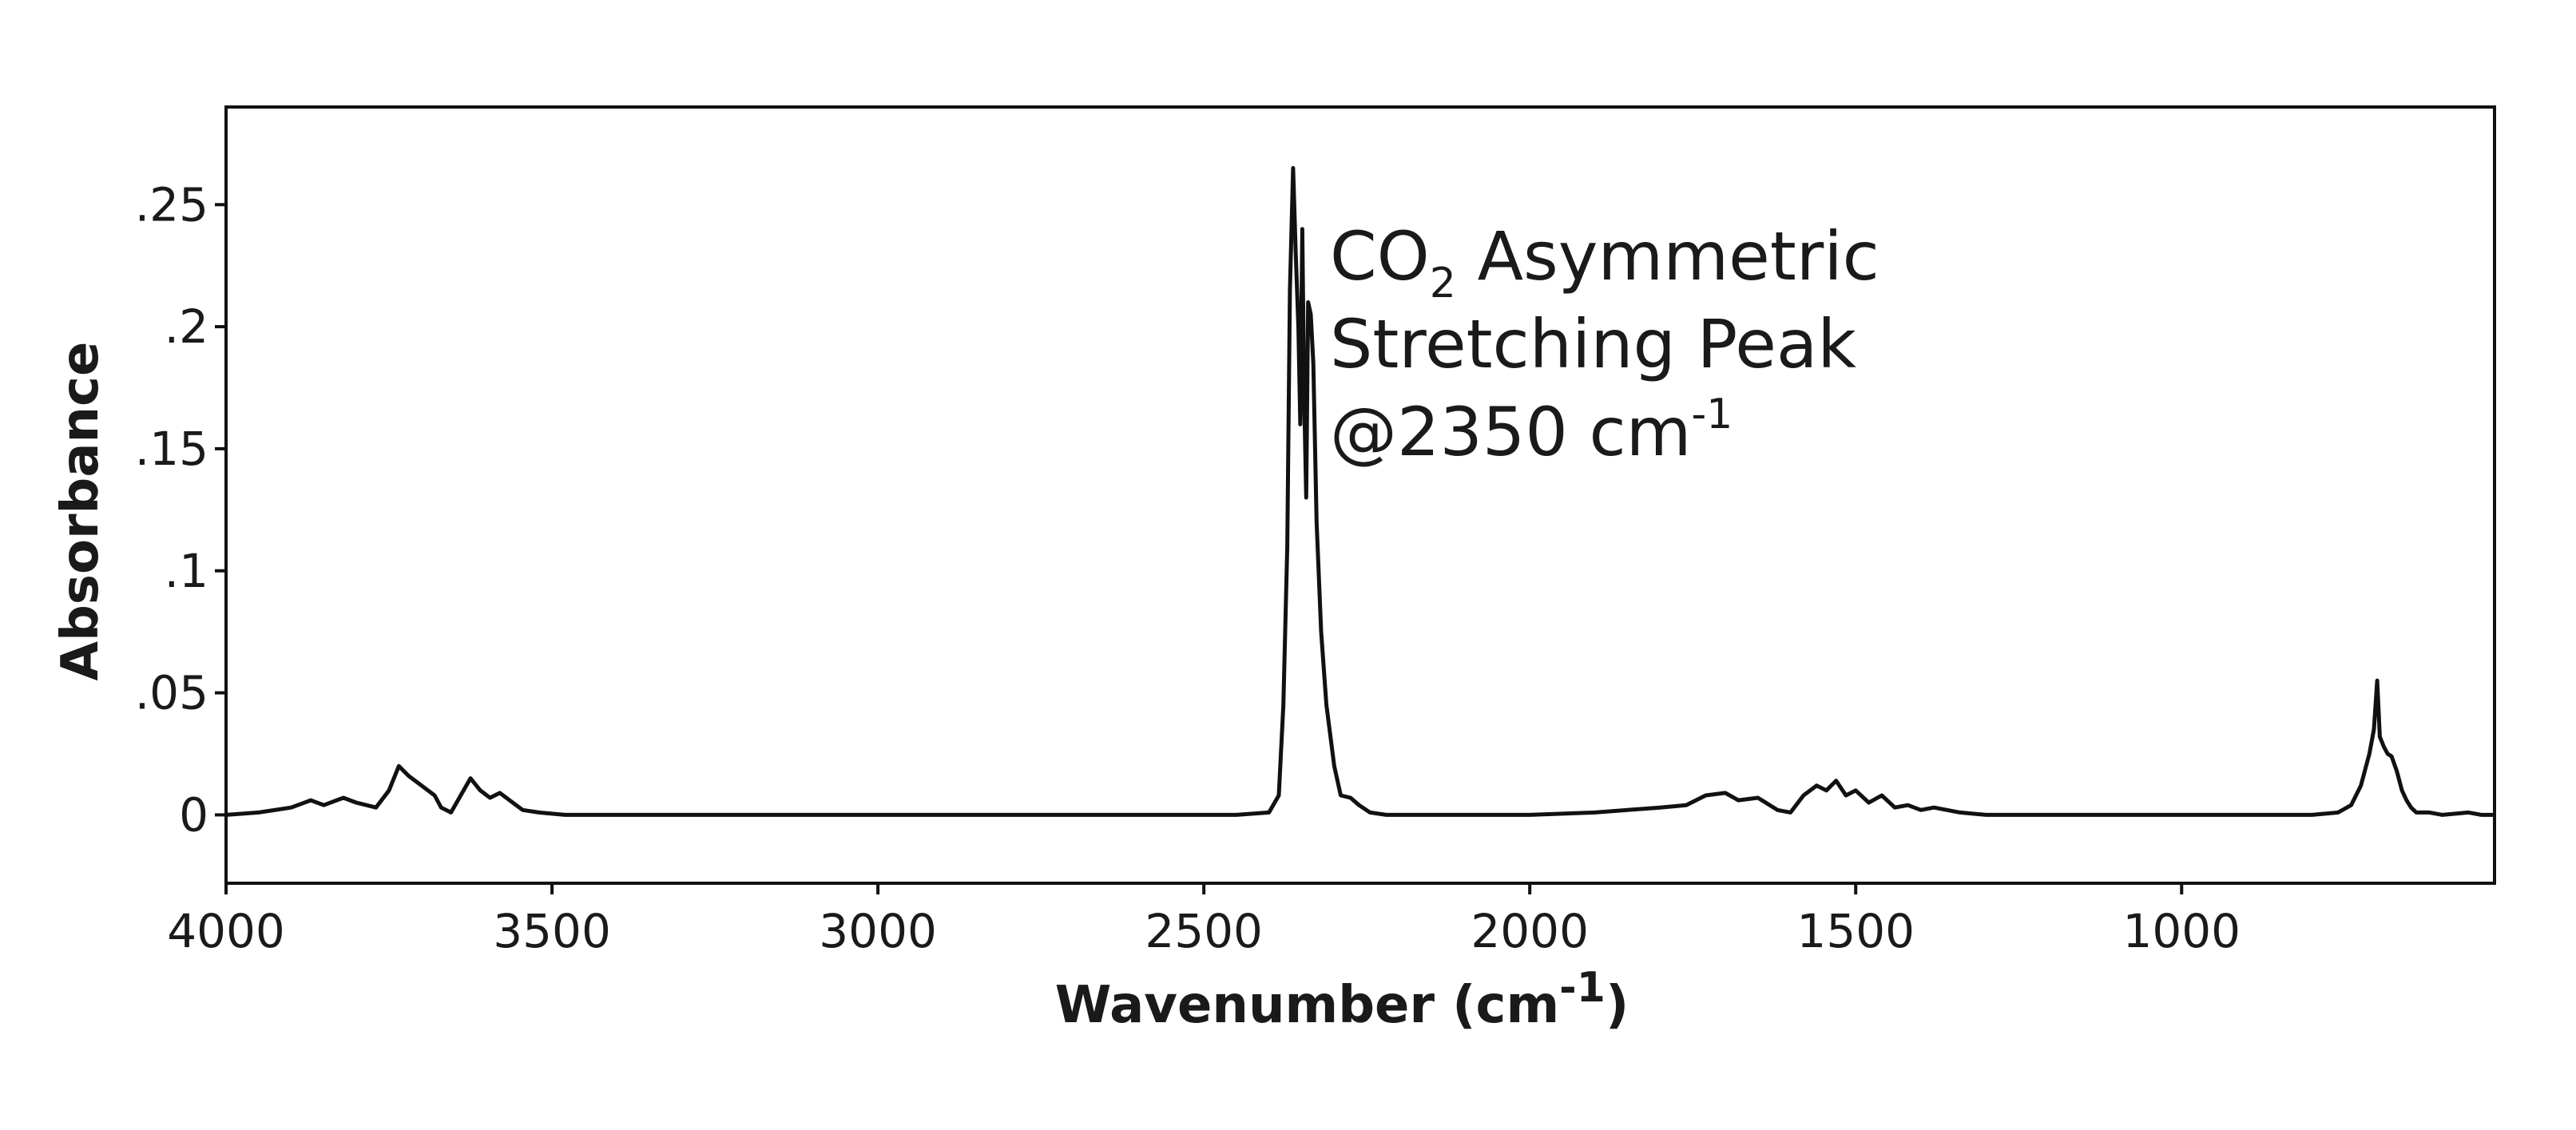 This screenshot has height=1130, width=2576. What do you see at coordinates (1593, 344) in the screenshot?
I see `peak-annotation-line2: Stretching Peak` at bounding box center [1593, 344].